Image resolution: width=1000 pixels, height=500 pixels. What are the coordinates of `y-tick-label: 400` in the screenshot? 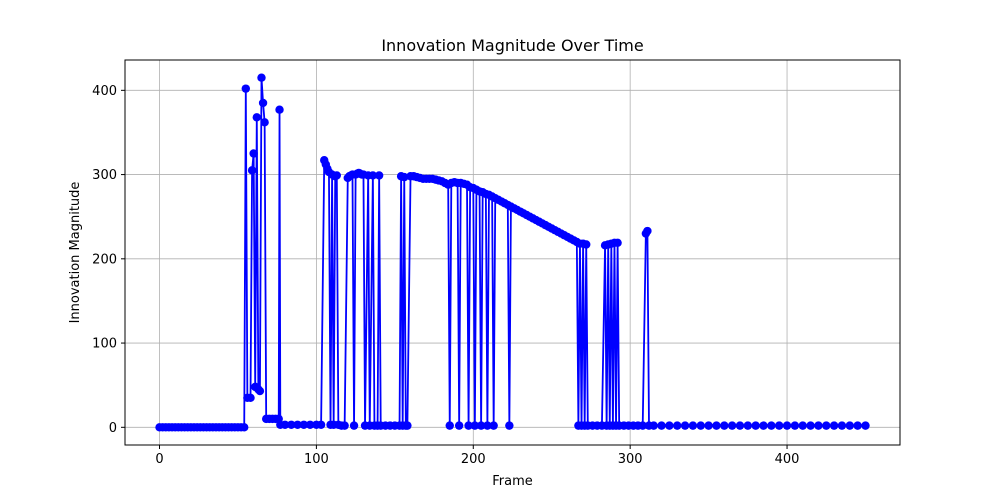 It's located at (104, 91).